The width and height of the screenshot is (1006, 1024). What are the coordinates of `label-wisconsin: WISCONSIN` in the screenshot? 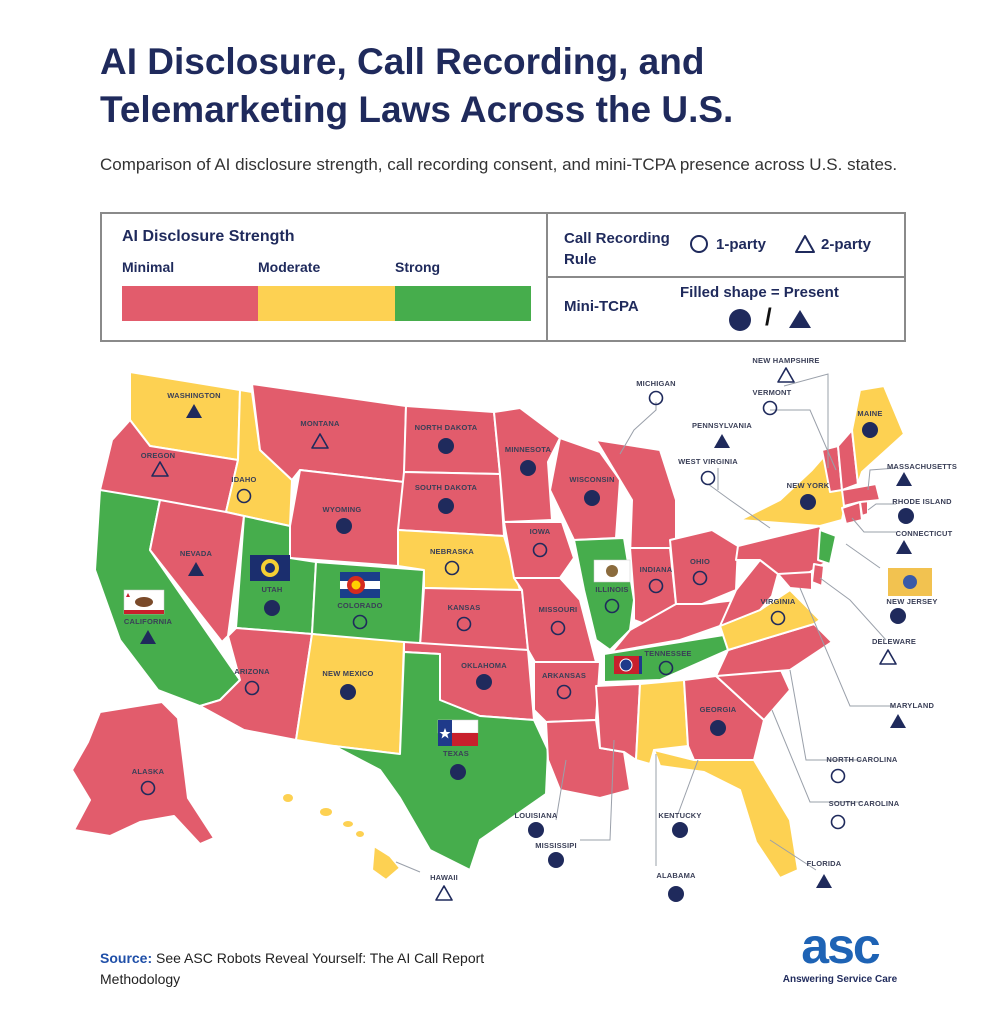 It's located at (591, 479).